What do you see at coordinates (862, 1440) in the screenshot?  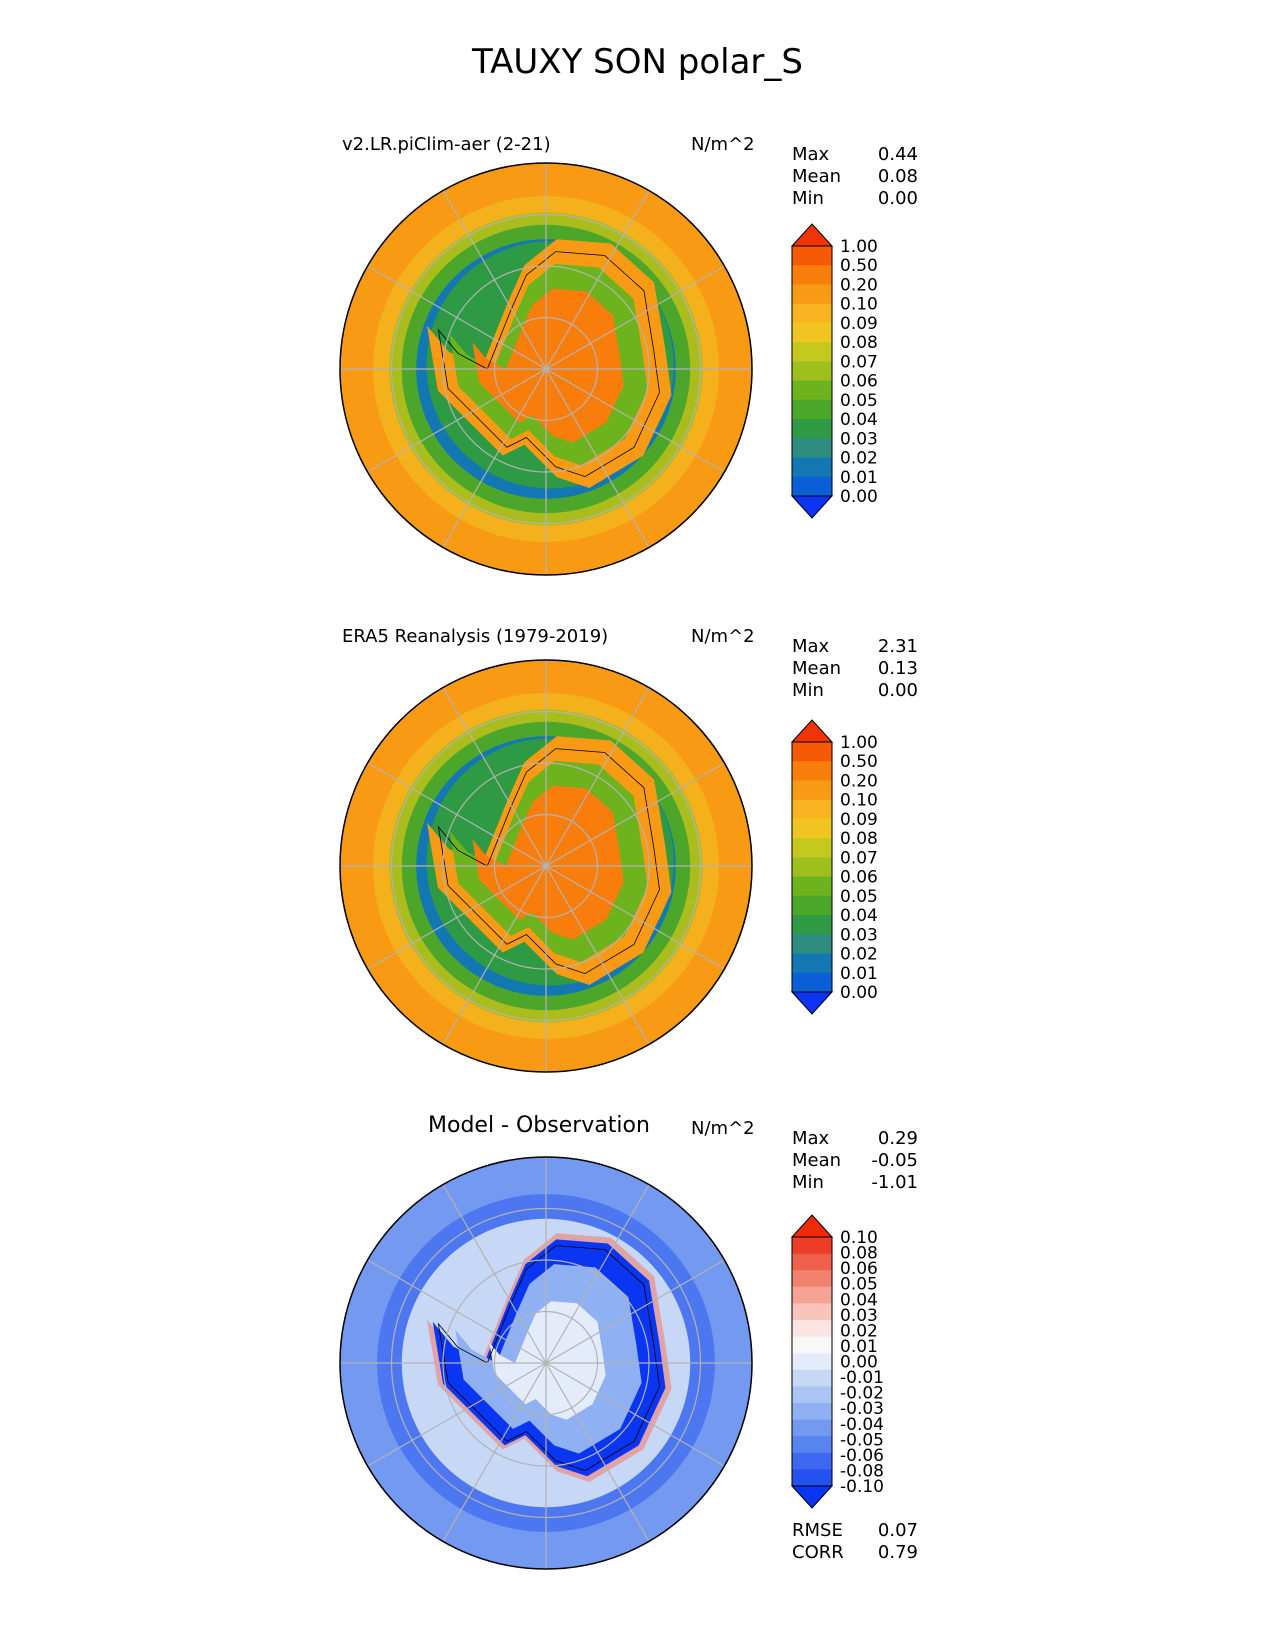 I see `colorbar-tick-label: -0.05` at bounding box center [862, 1440].